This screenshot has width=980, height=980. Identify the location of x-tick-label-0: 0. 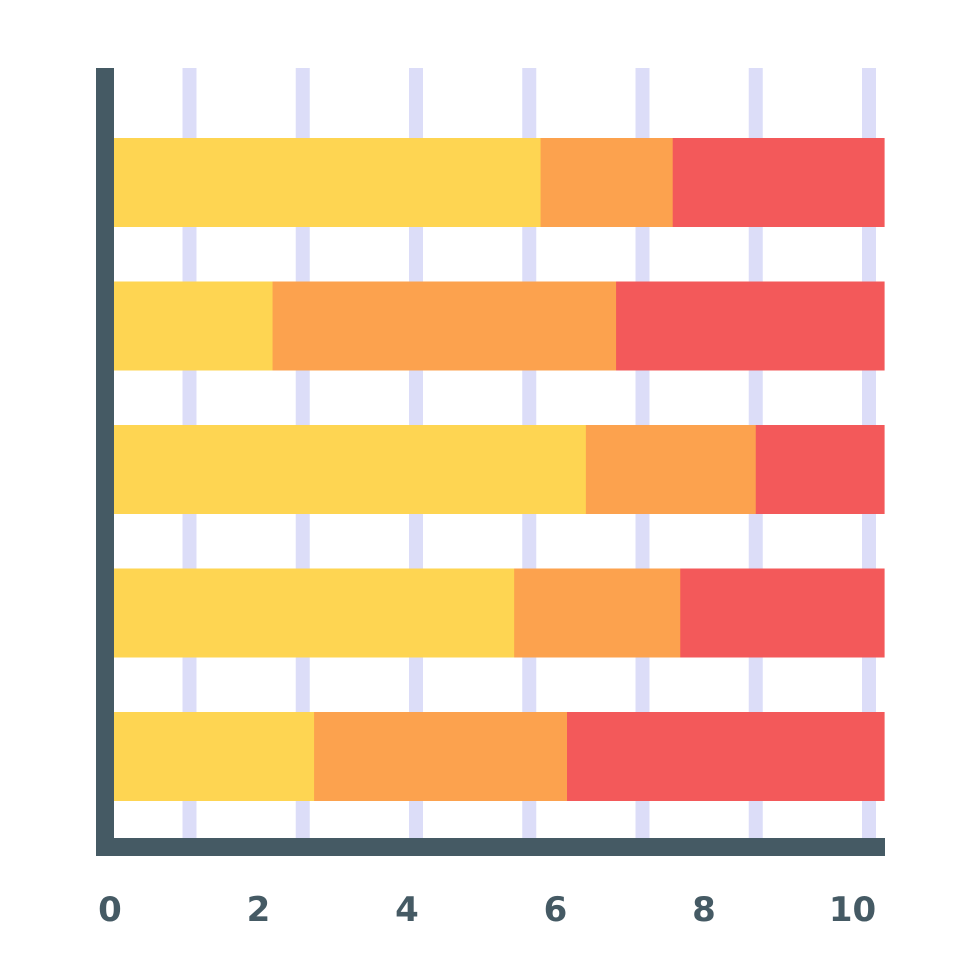
(110, 910).